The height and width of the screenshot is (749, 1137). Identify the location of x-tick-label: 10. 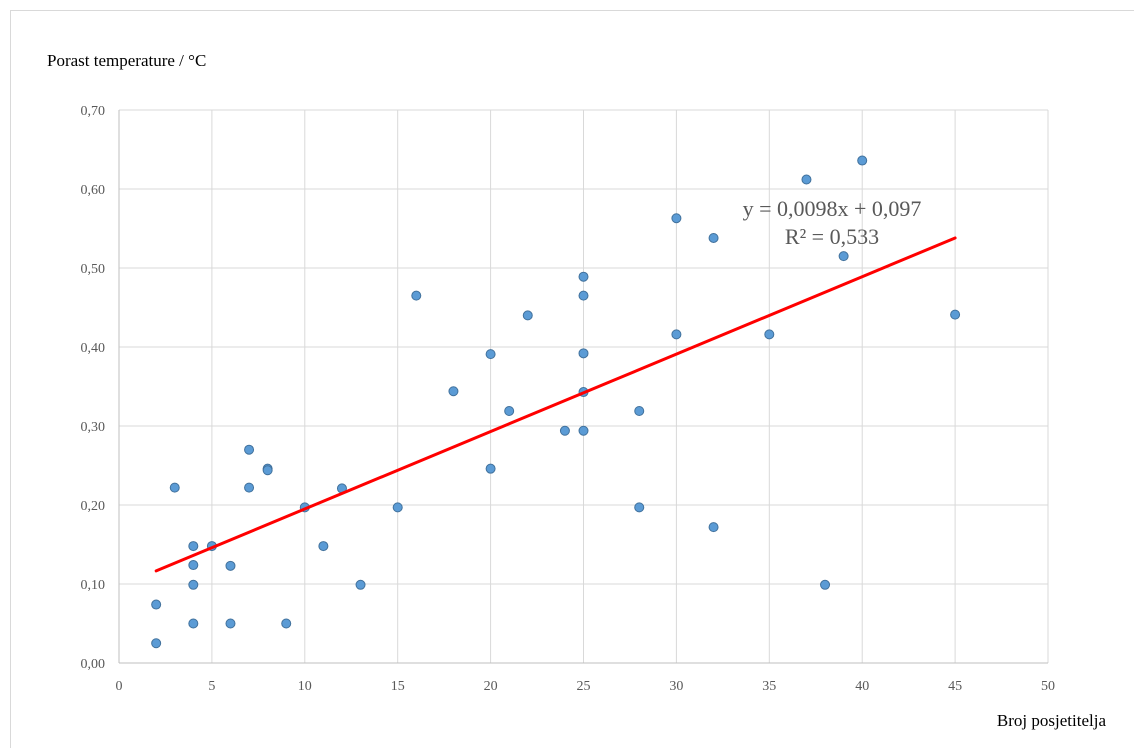
(305, 686).